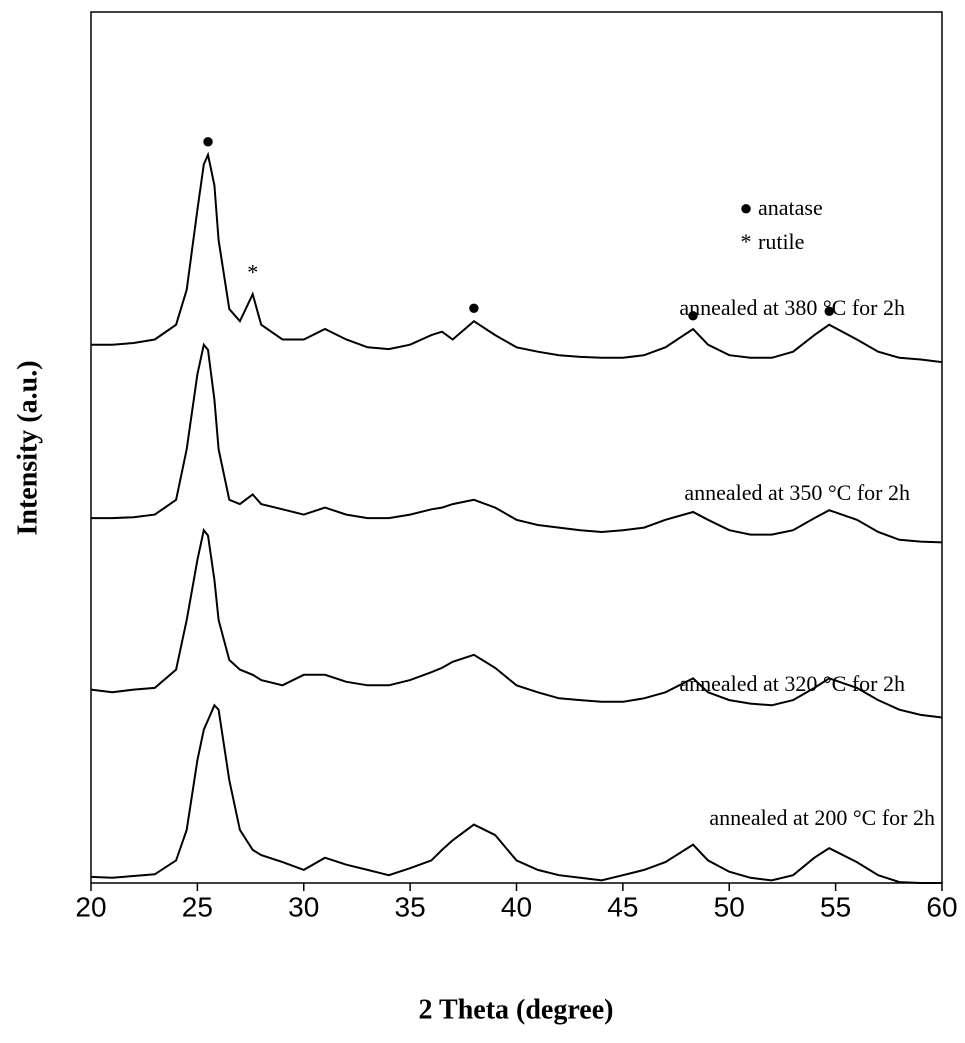 This screenshot has height=1043, width=965. What do you see at coordinates (410, 906) in the screenshot?
I see `x-tick-label: 35` at bounding box center [410, 906].